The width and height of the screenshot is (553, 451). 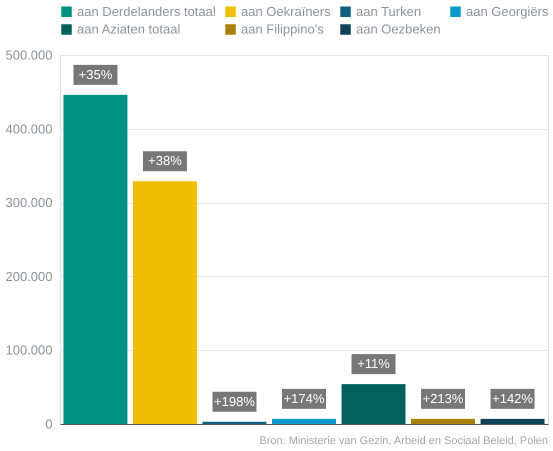 I want to click on annotation: +213%, so click(x=443, y=398).